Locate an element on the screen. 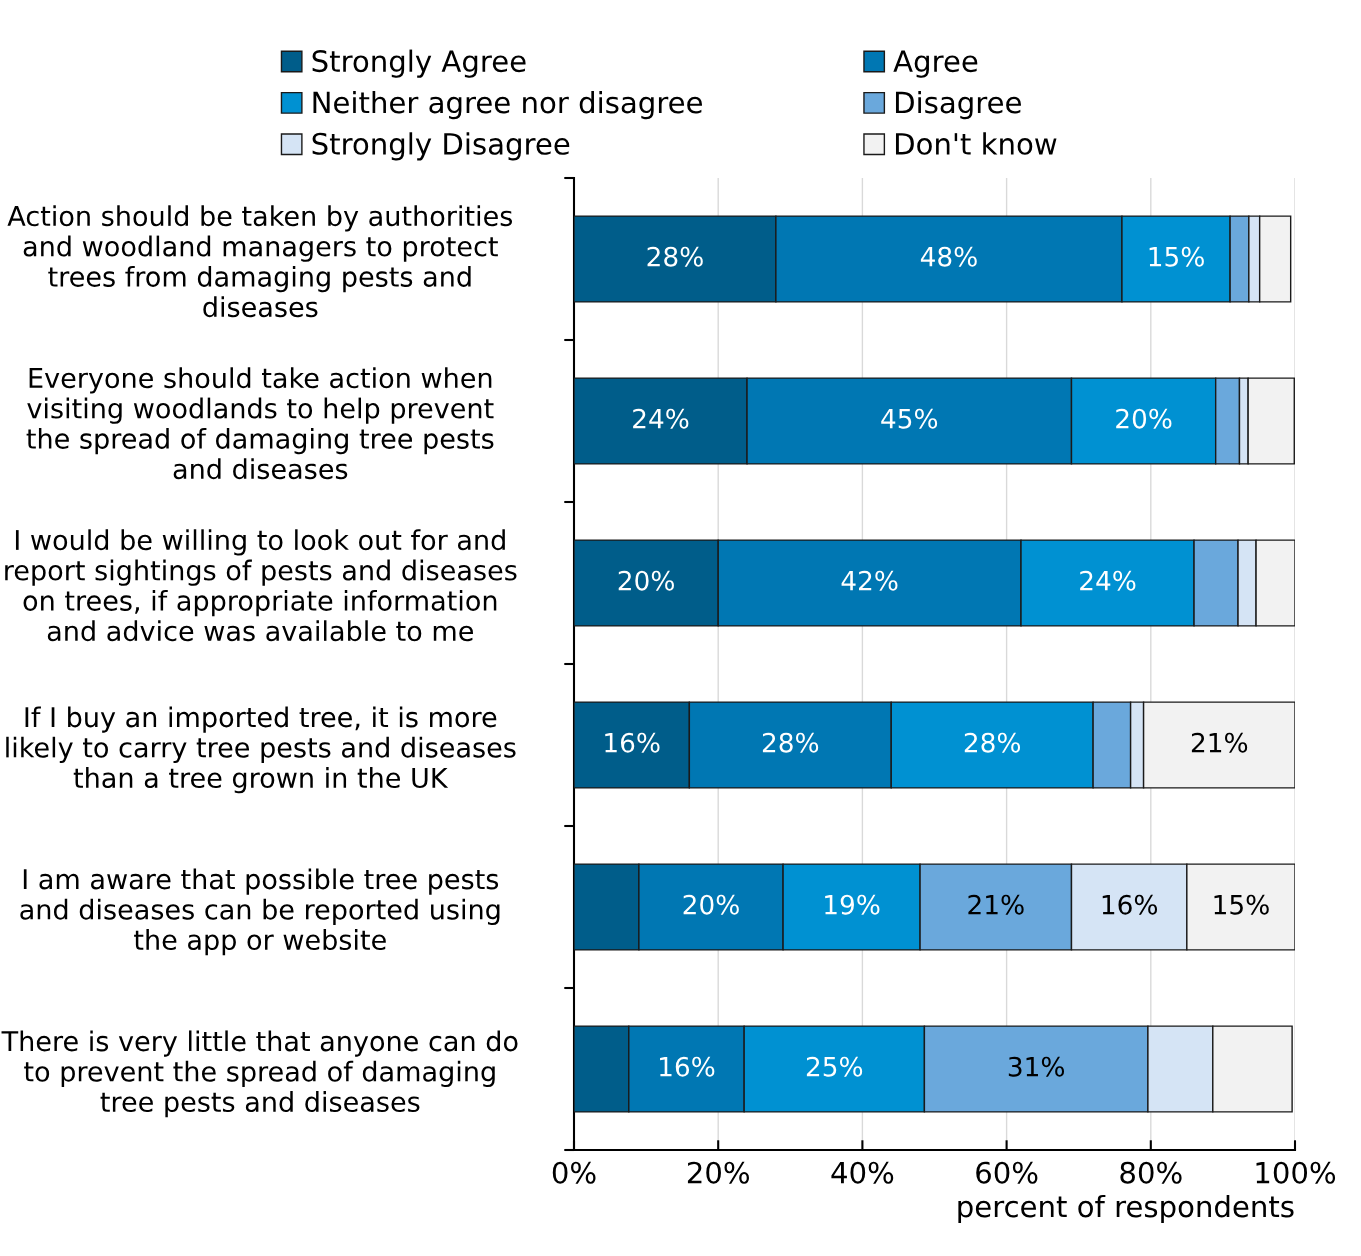 This screenshot has height=1256, width=1361. y-tick-label: There is very little that anyone can do to prevent the spread of damaging tree pests and diseases is located at coordinates (259, 1074).